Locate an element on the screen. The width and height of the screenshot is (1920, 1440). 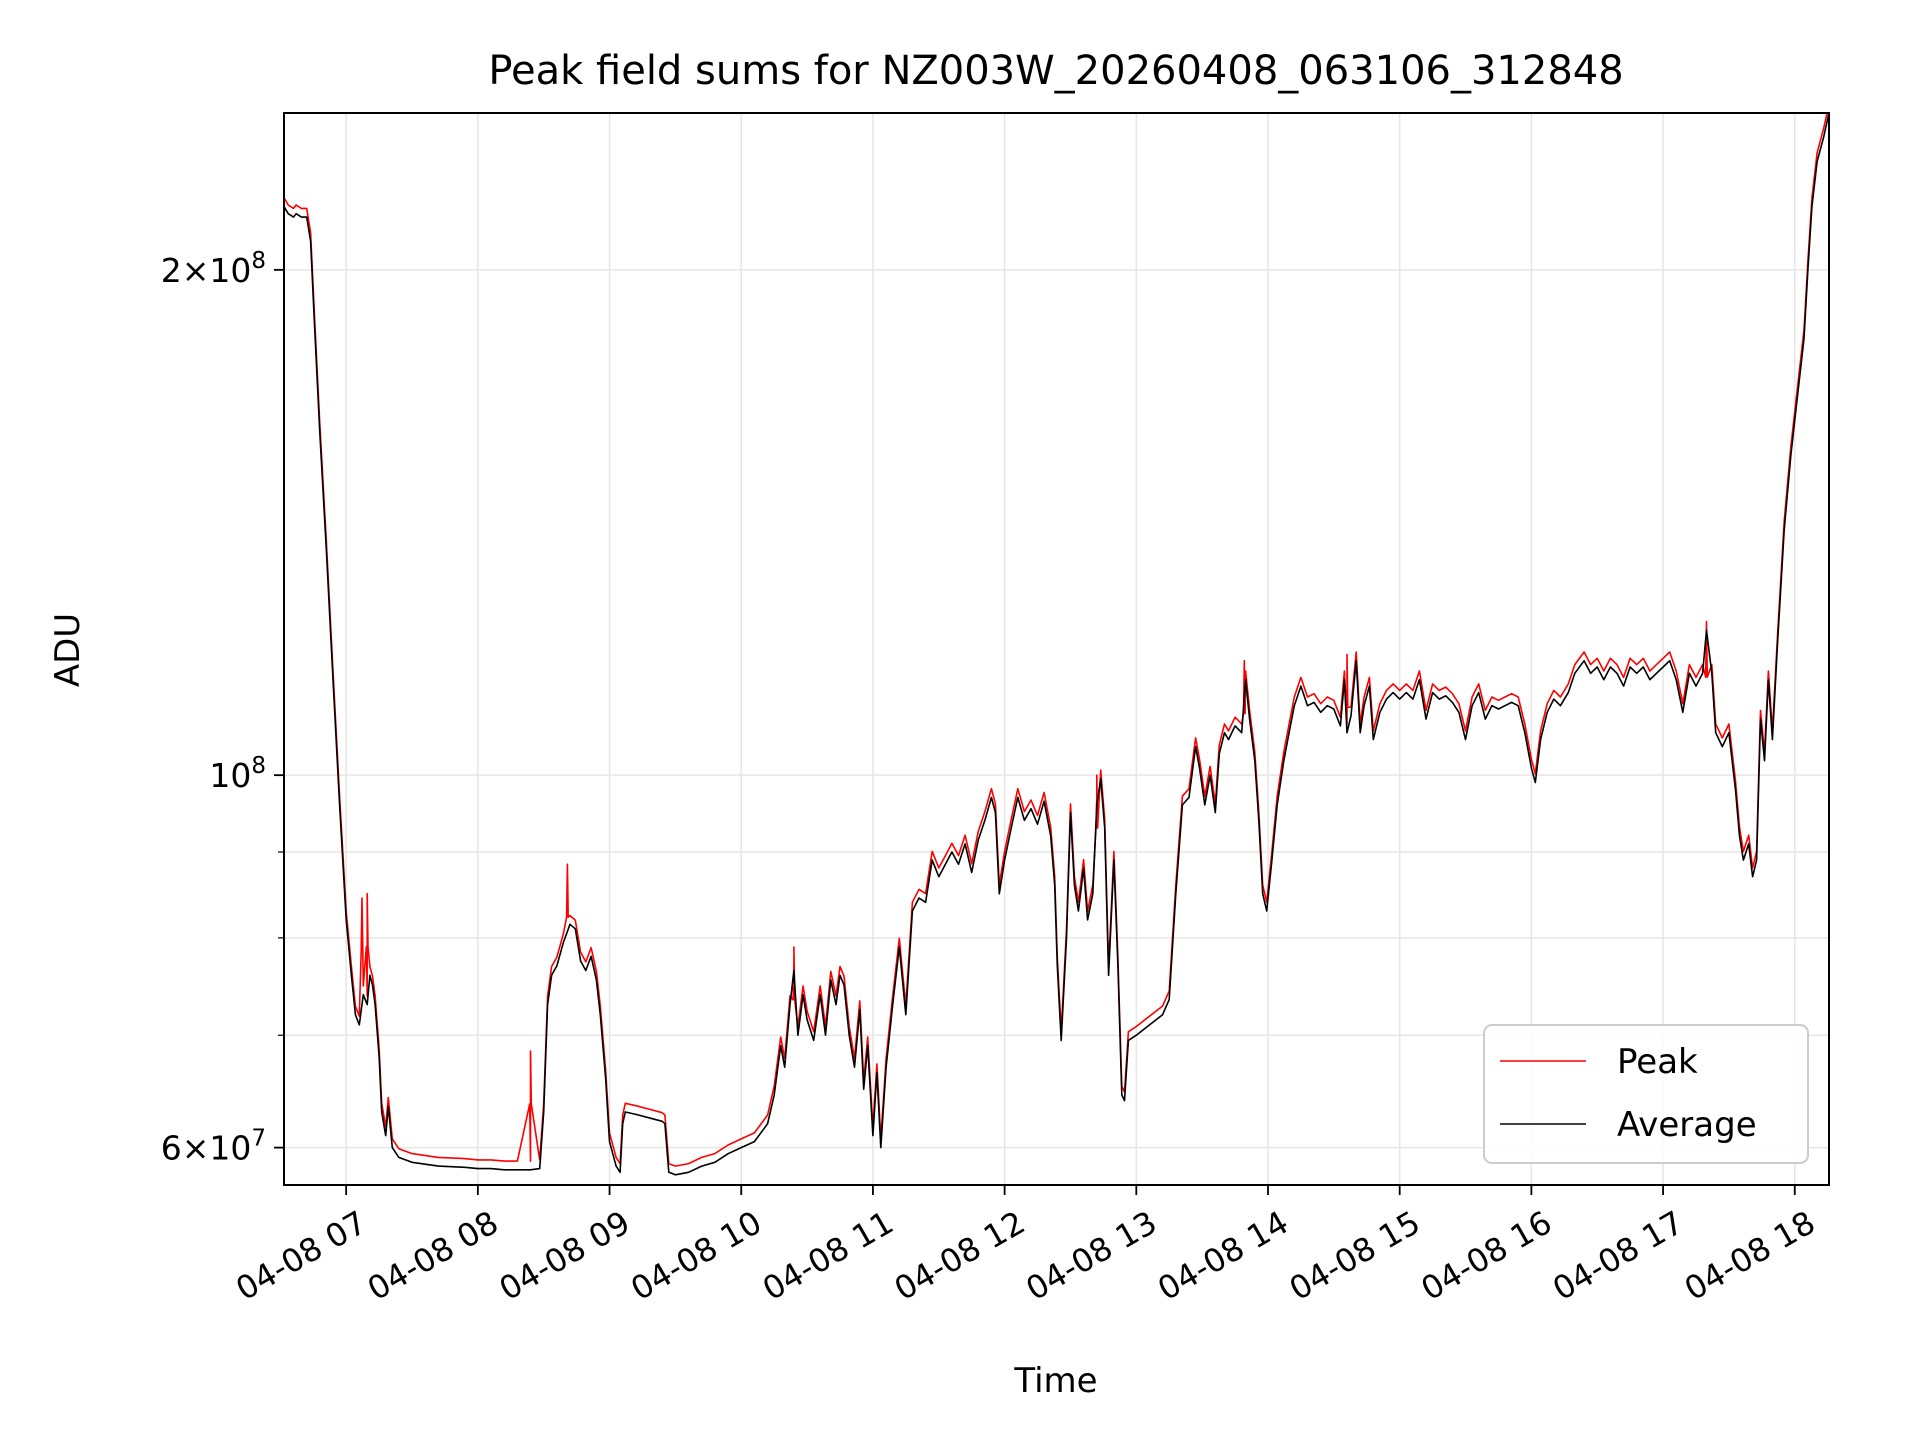
legend-average-label: Average is located at coordinates (1687, 1125).